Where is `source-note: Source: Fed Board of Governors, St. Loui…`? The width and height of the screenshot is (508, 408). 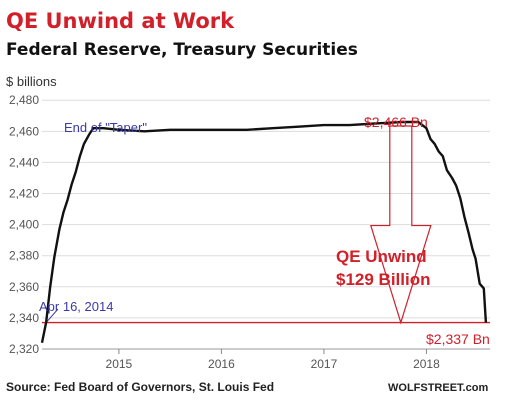 source-note: Source: Fed Board of Governors, St. Loui… is located at coordinates (140, 387).